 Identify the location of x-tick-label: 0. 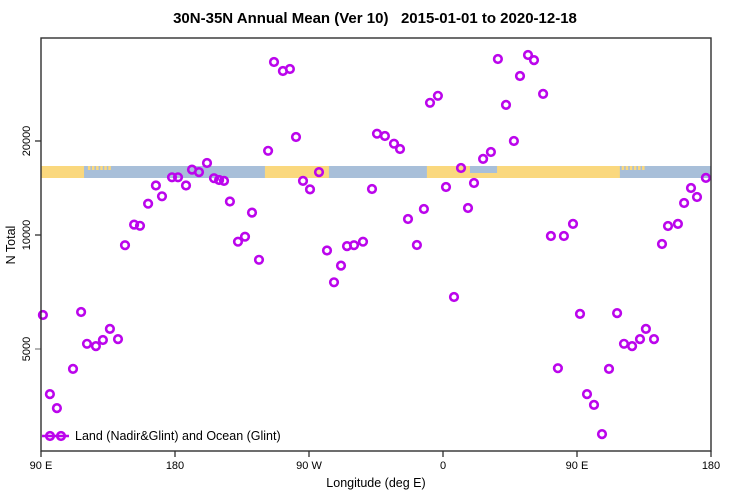
(443, 466).